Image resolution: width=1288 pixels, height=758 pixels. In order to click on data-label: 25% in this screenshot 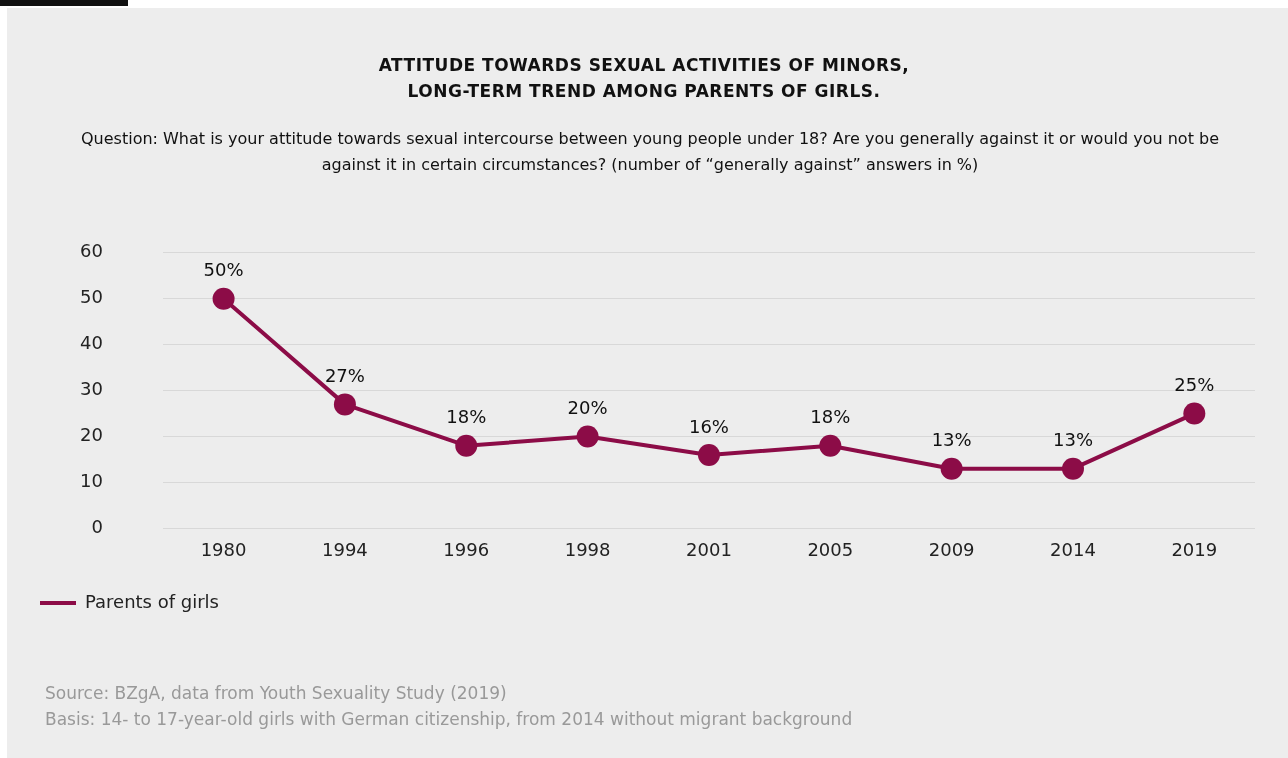, I will do `click(1194, 385)`.